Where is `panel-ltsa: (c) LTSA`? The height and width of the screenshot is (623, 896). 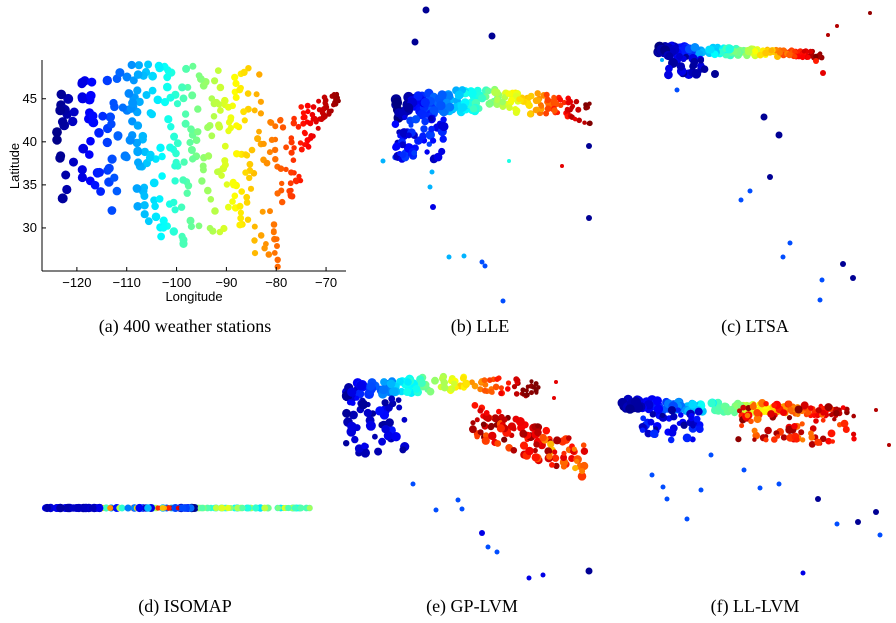
panel-ltsa: (c) LTSA is located at coordinates (762, 174).